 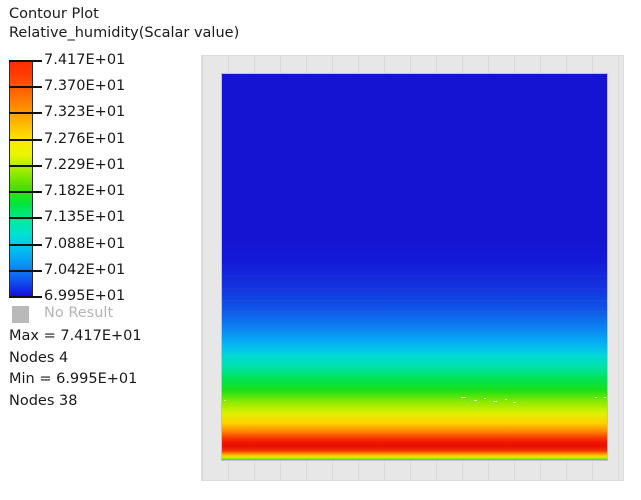 What do you see at coordinates (43, 400) in the screenshot?
I see `min-nodes-line: Nodes 38` at bounding box center [43, 400].